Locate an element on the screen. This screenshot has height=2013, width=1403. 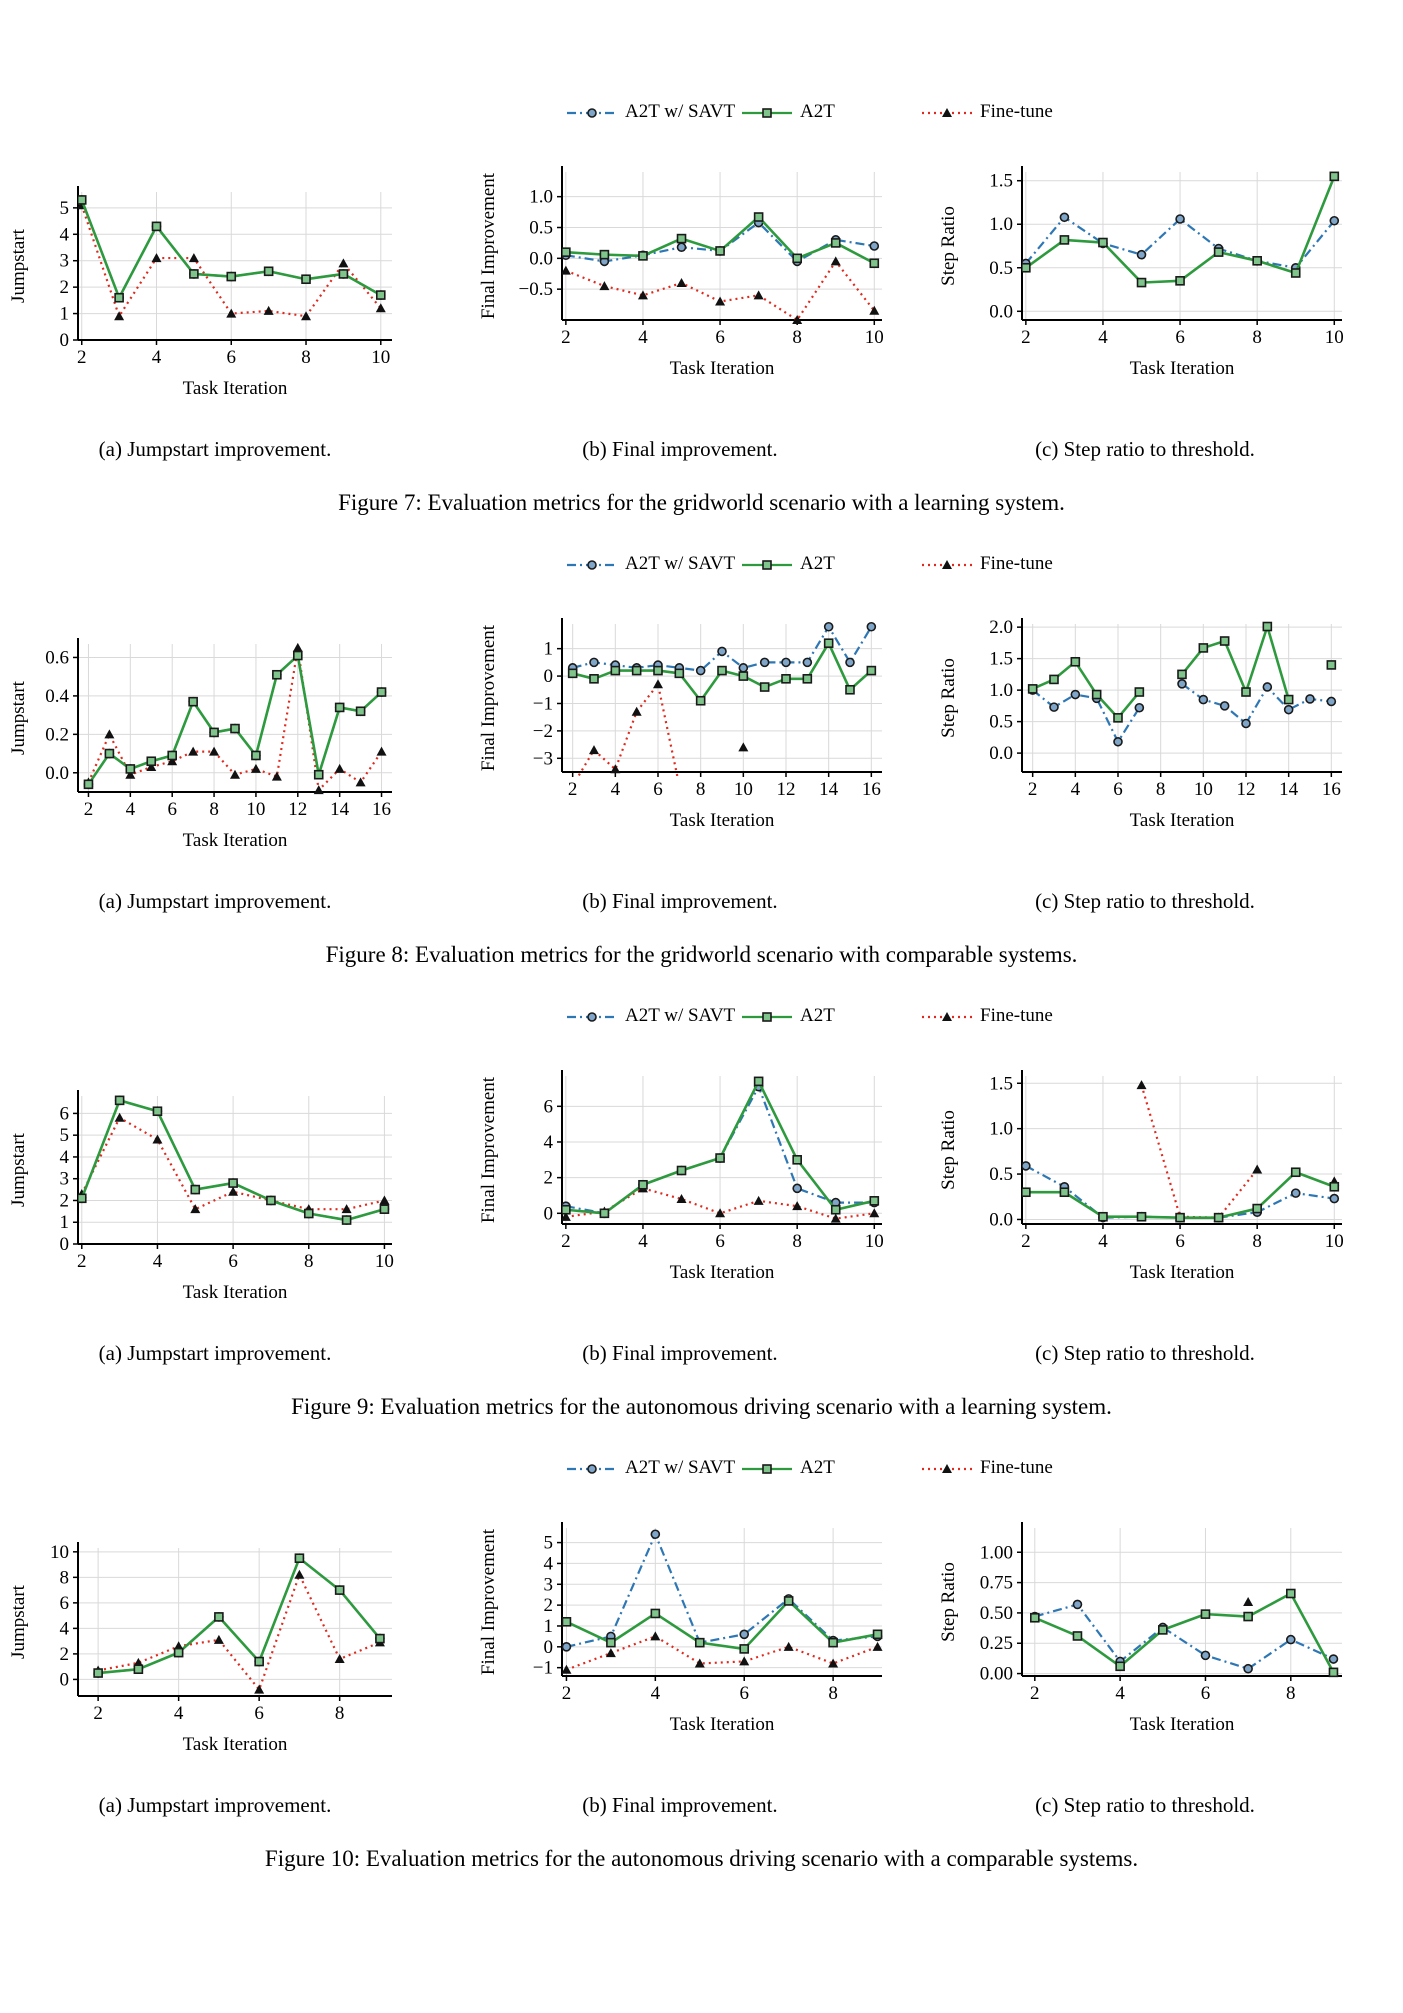
y-tick-label: 0.5 is located at coordinates (1001, 722).